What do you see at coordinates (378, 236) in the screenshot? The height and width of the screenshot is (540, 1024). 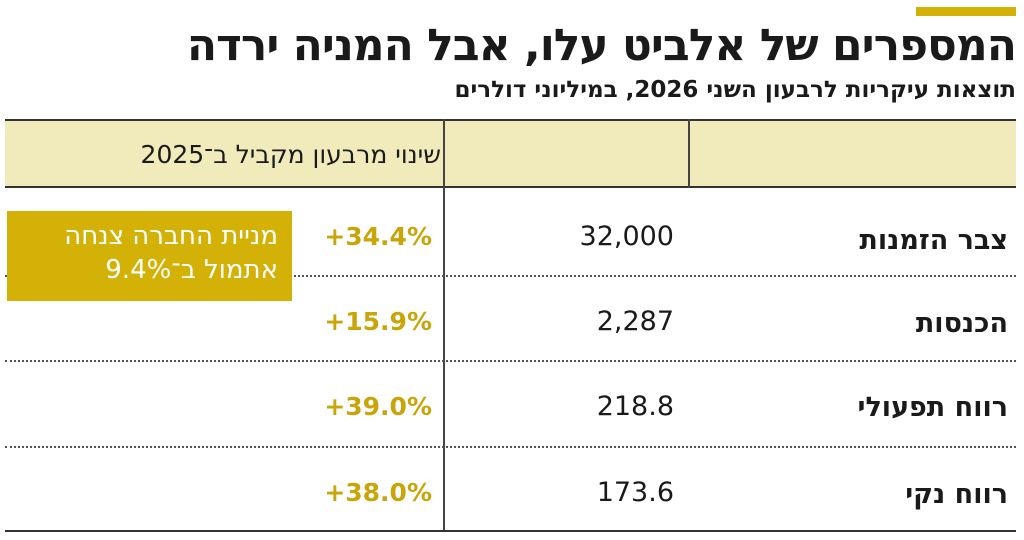 I see `row-change: +34.4%` at bounding box center [378, 236].